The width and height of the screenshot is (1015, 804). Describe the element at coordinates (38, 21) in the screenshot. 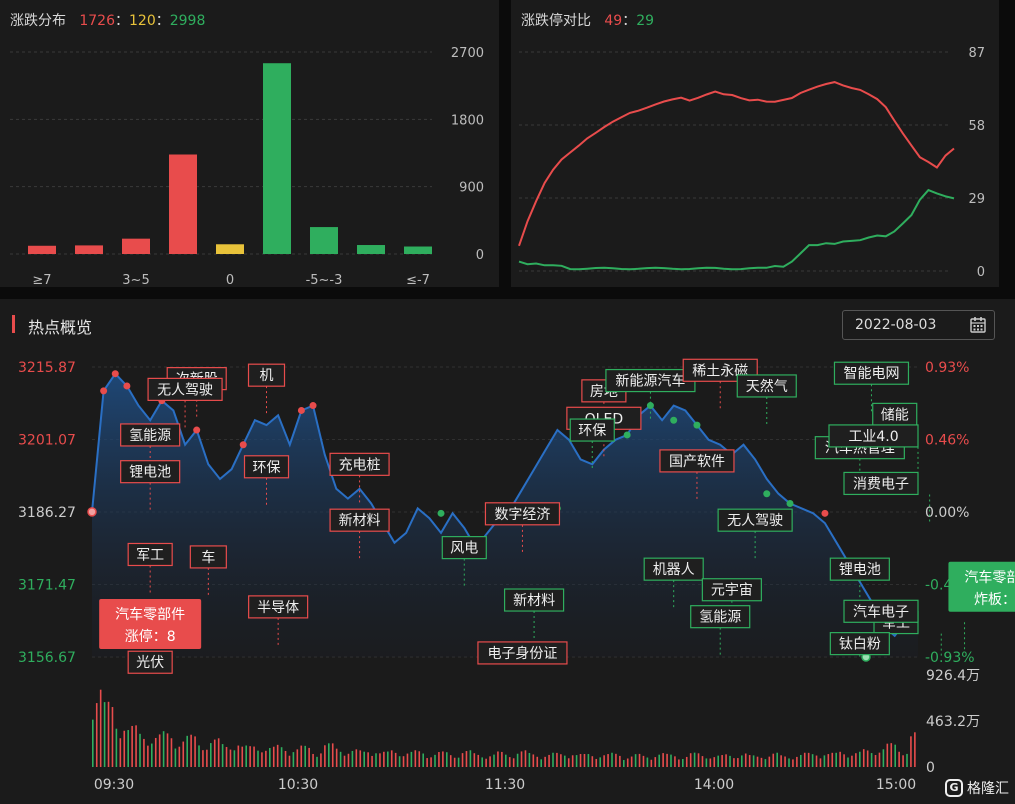

I see `dist-title: 涨跌分布` at that location.